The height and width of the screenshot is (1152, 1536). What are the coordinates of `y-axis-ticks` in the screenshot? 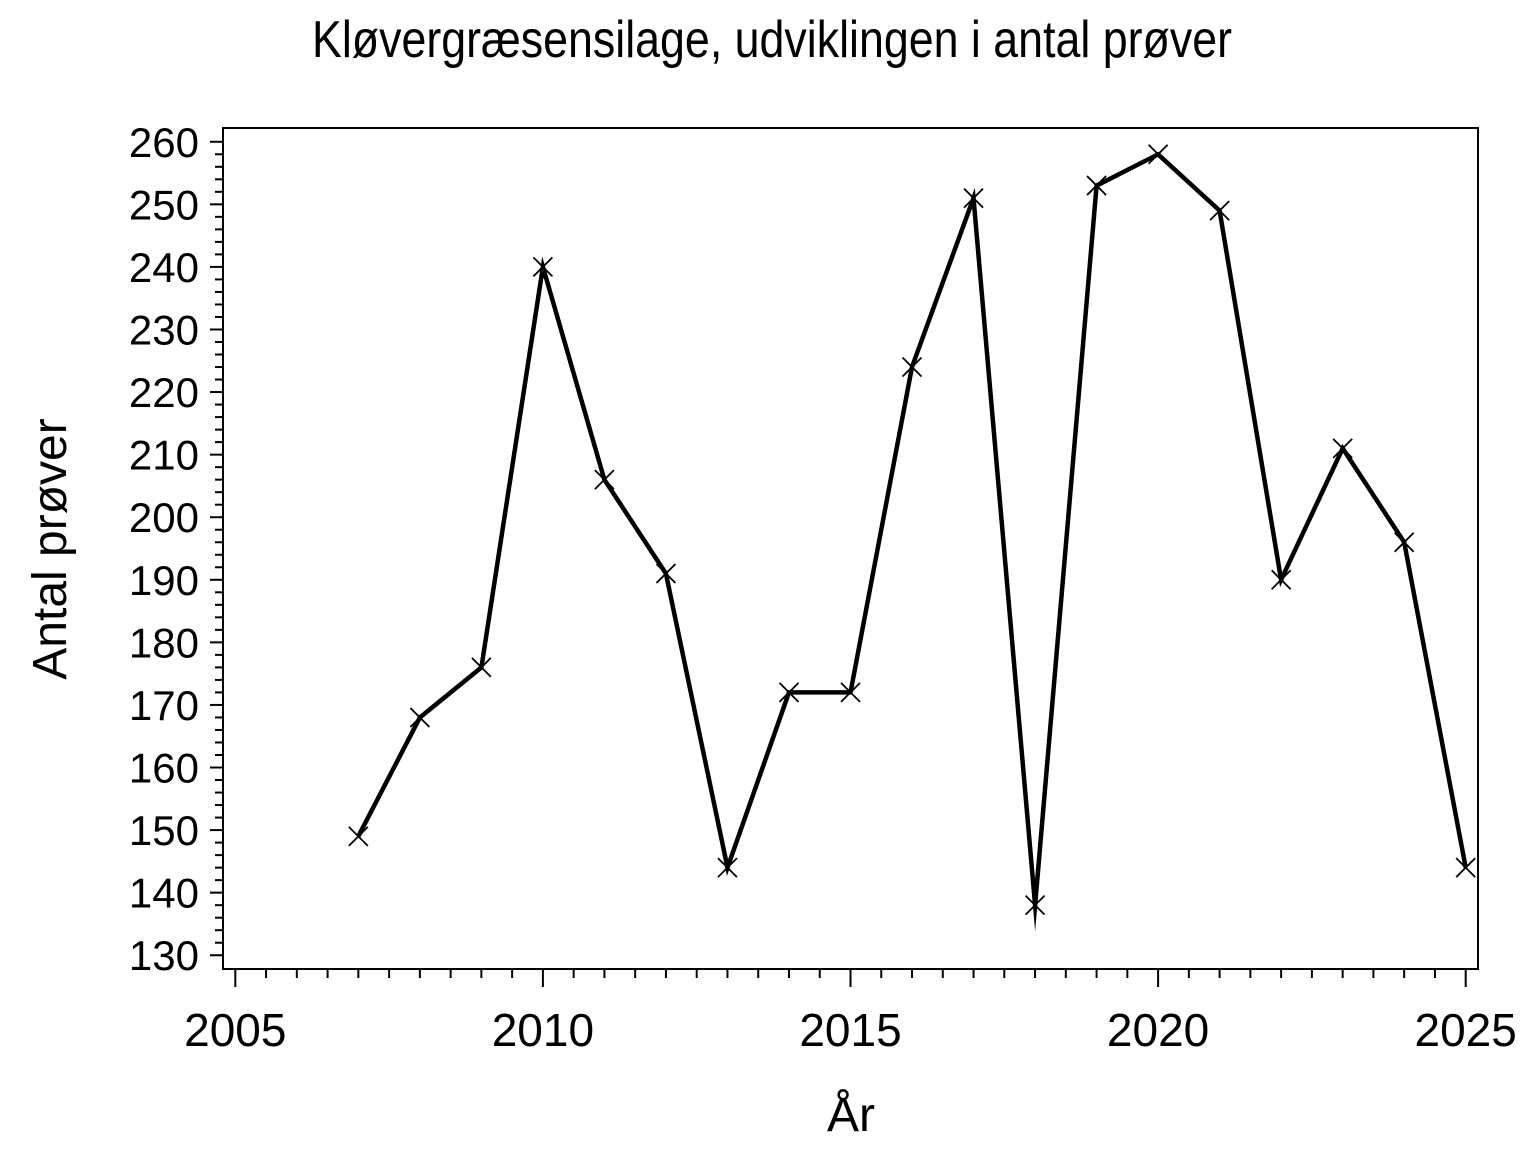 It's located at (216, 548).